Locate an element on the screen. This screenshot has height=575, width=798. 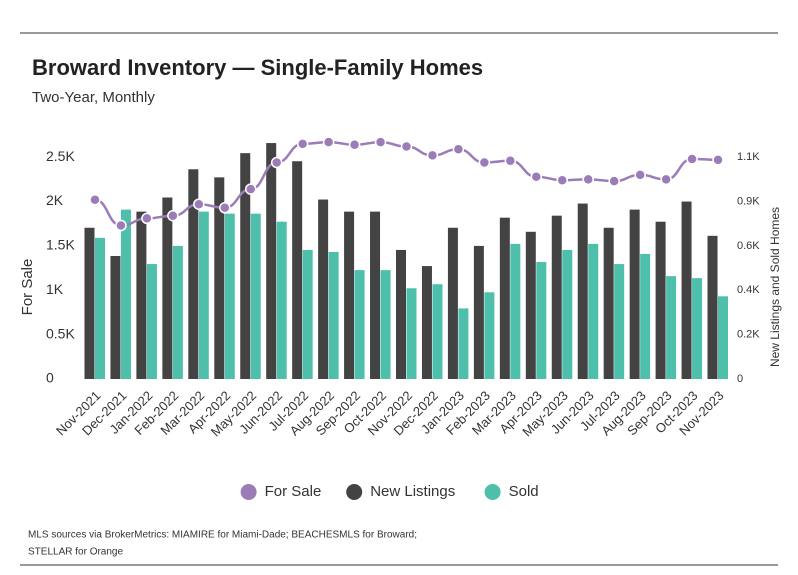
legend-label: For Sale is located at coordinates (293, 491).